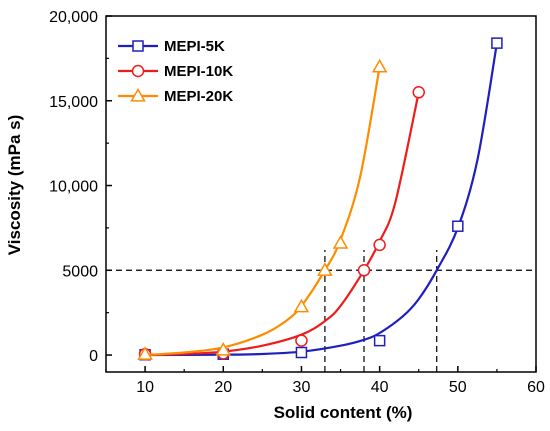 Image resolution: width=550 pixels, height=431 pixels. What do you see at coordinates (380, 387) in the screenshot?
I see `x-tick-label: 40` at bounding box center [380, 387].